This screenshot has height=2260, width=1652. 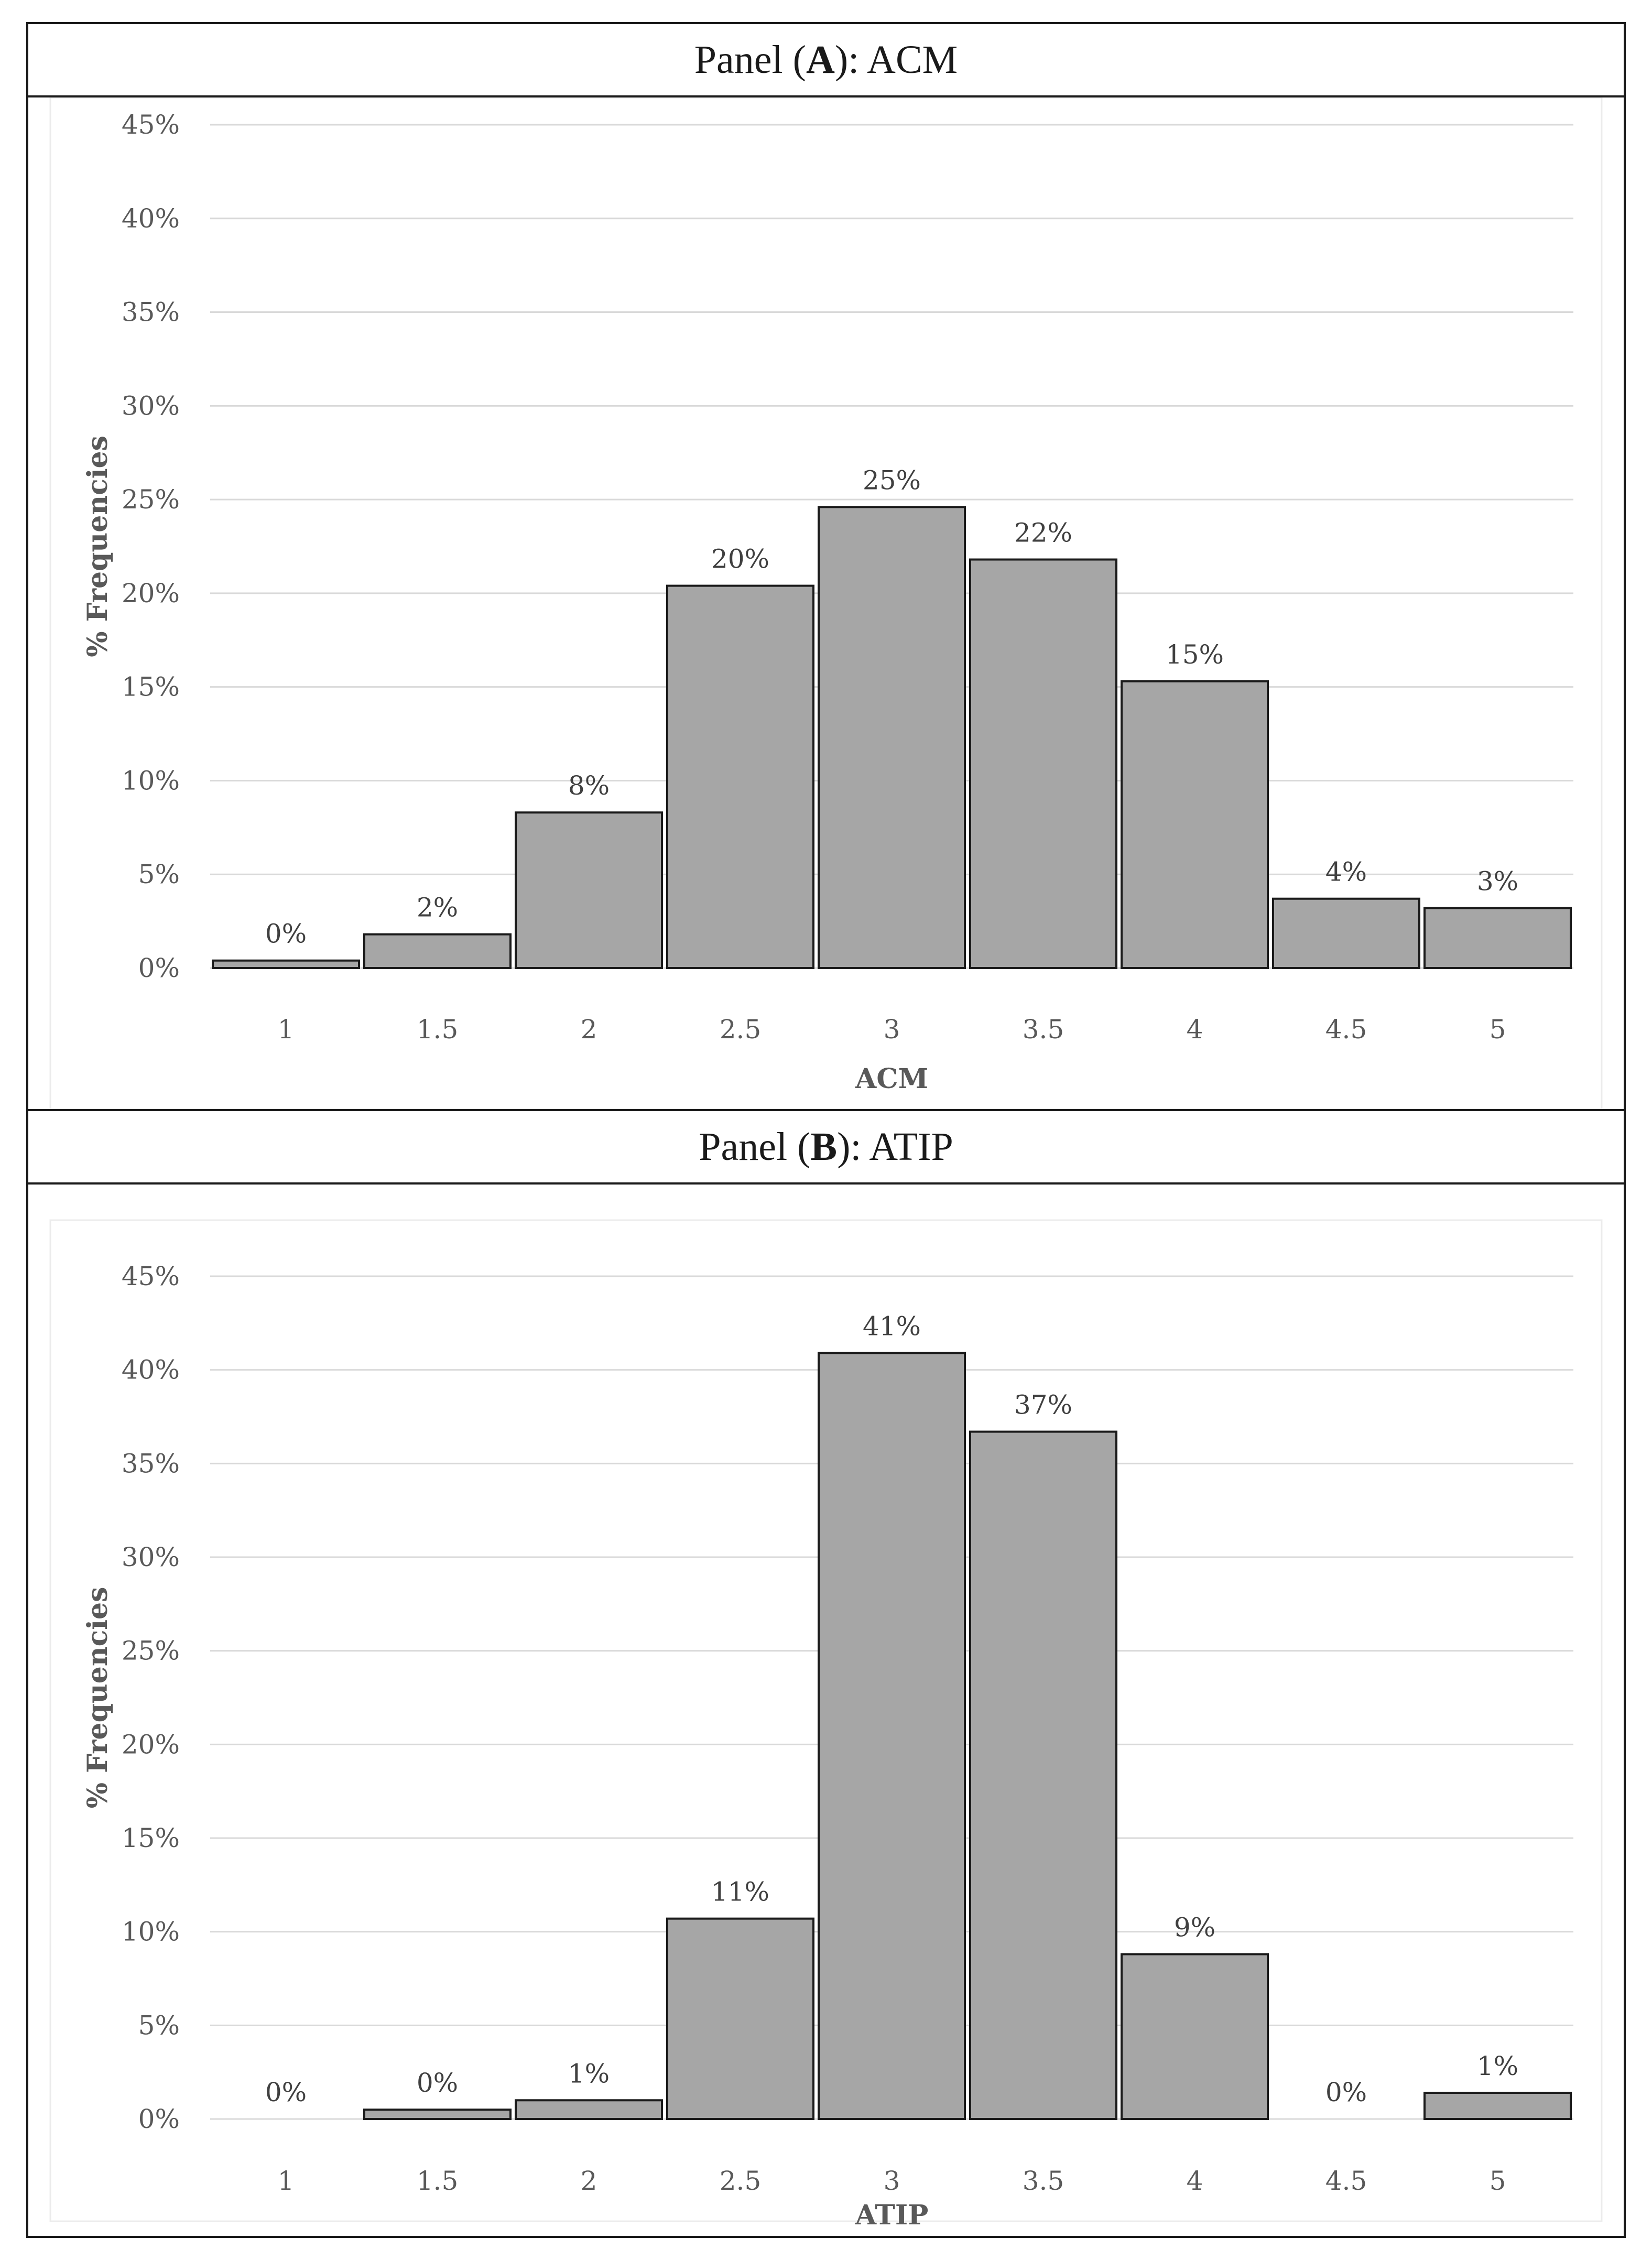 What do you see at coordinates (892, 2215) in the screenshot?
I see `panel-b-x-axis-title: ATIP` at bounding box center [892, 2215].